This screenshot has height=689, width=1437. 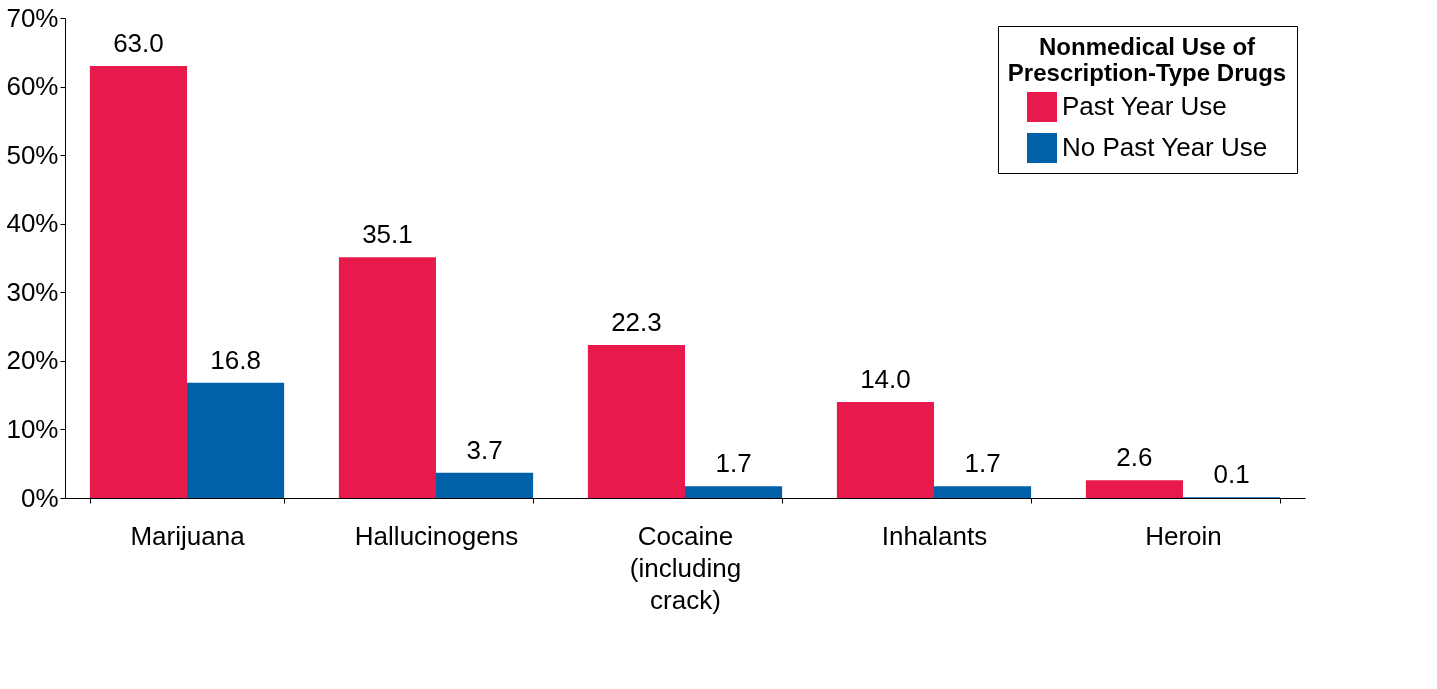 What do you see at coordinates (235, 359) in the screenshot?
I see `data-label: 16.8` at bounding box center [235, 359].